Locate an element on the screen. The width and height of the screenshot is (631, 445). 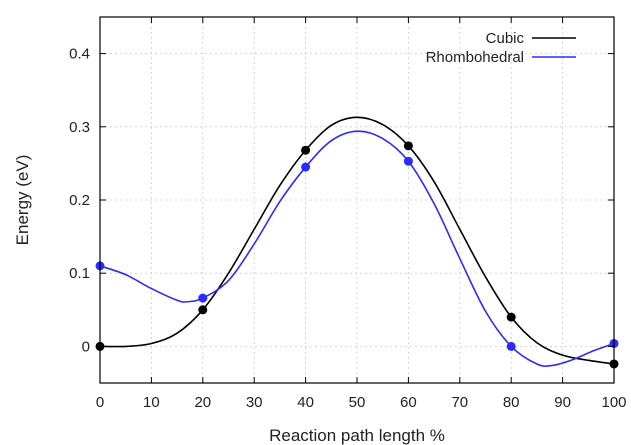
x-tick-label: 90 is located at coordinates (562, 402).